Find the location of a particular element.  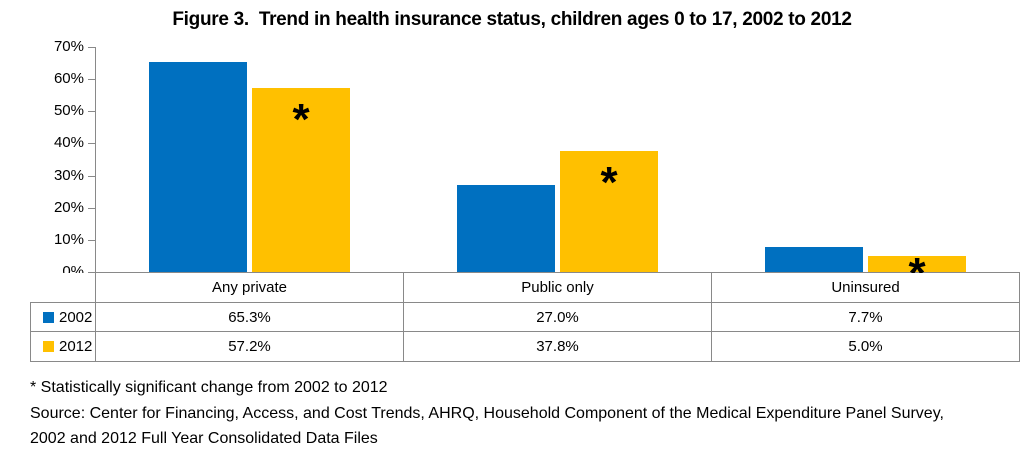

bar-2002-public-only is located at coordinates (506, 228).